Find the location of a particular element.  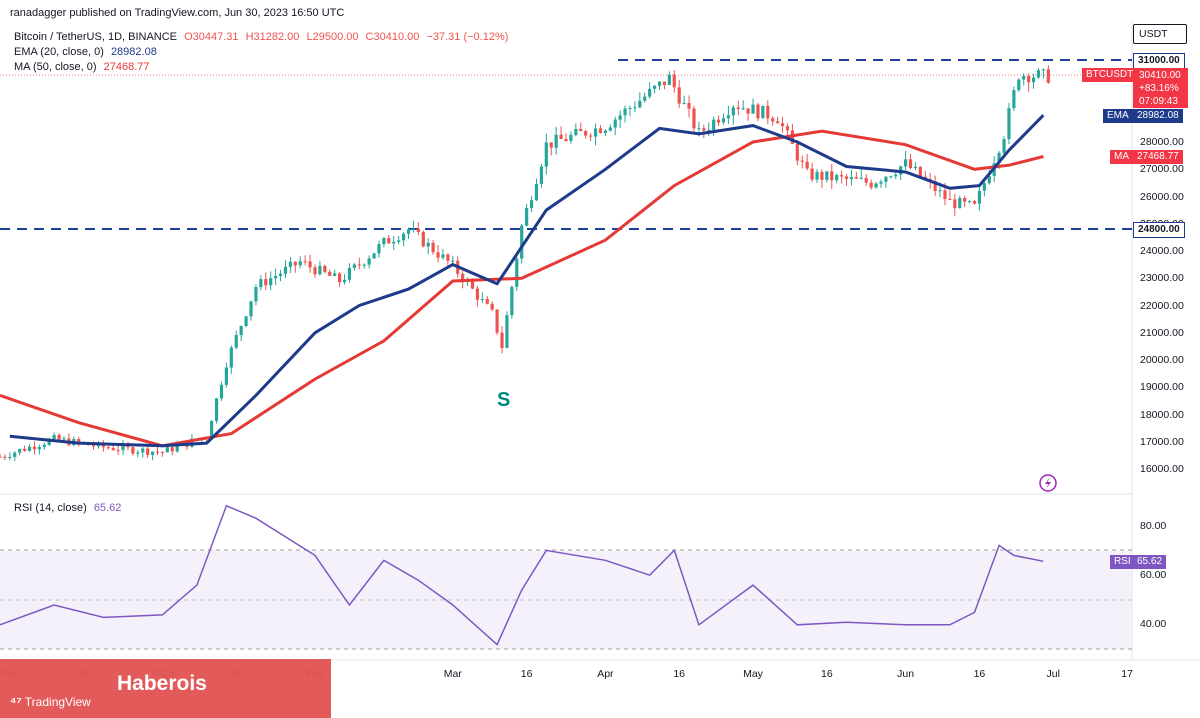

channel-name: Haberois is located at coordinates (162, 683).